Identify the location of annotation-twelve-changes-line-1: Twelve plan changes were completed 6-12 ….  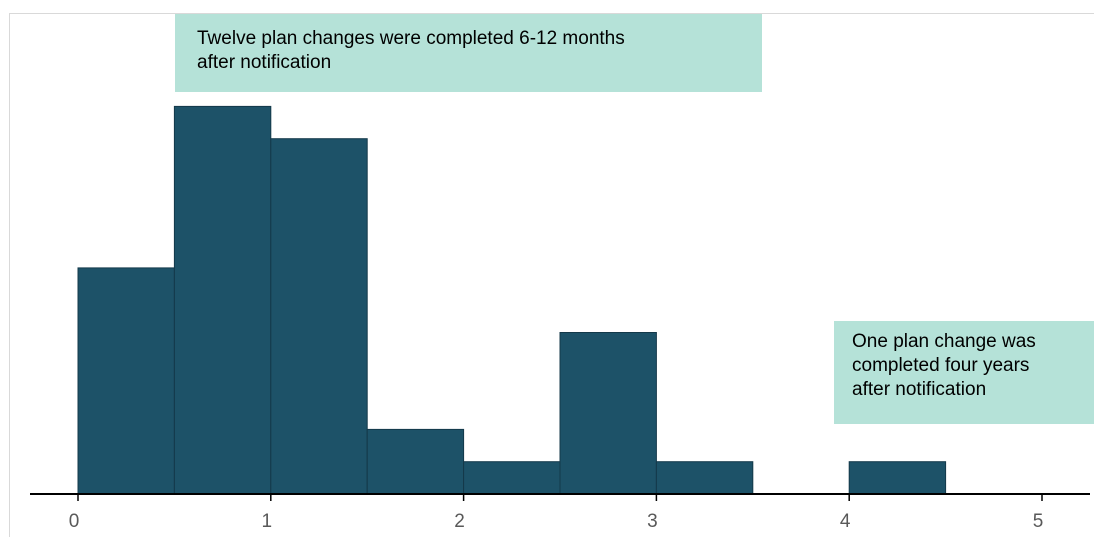
(411, 38).